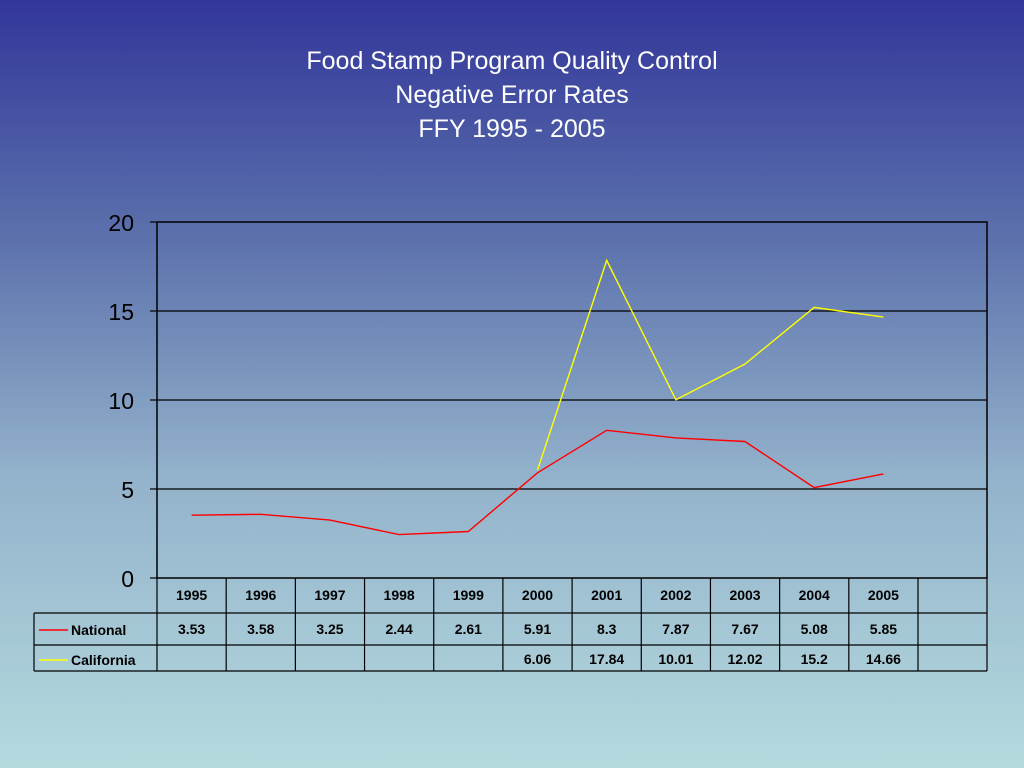  I want to click on data-label-national: 2.44, so click(399, 629).